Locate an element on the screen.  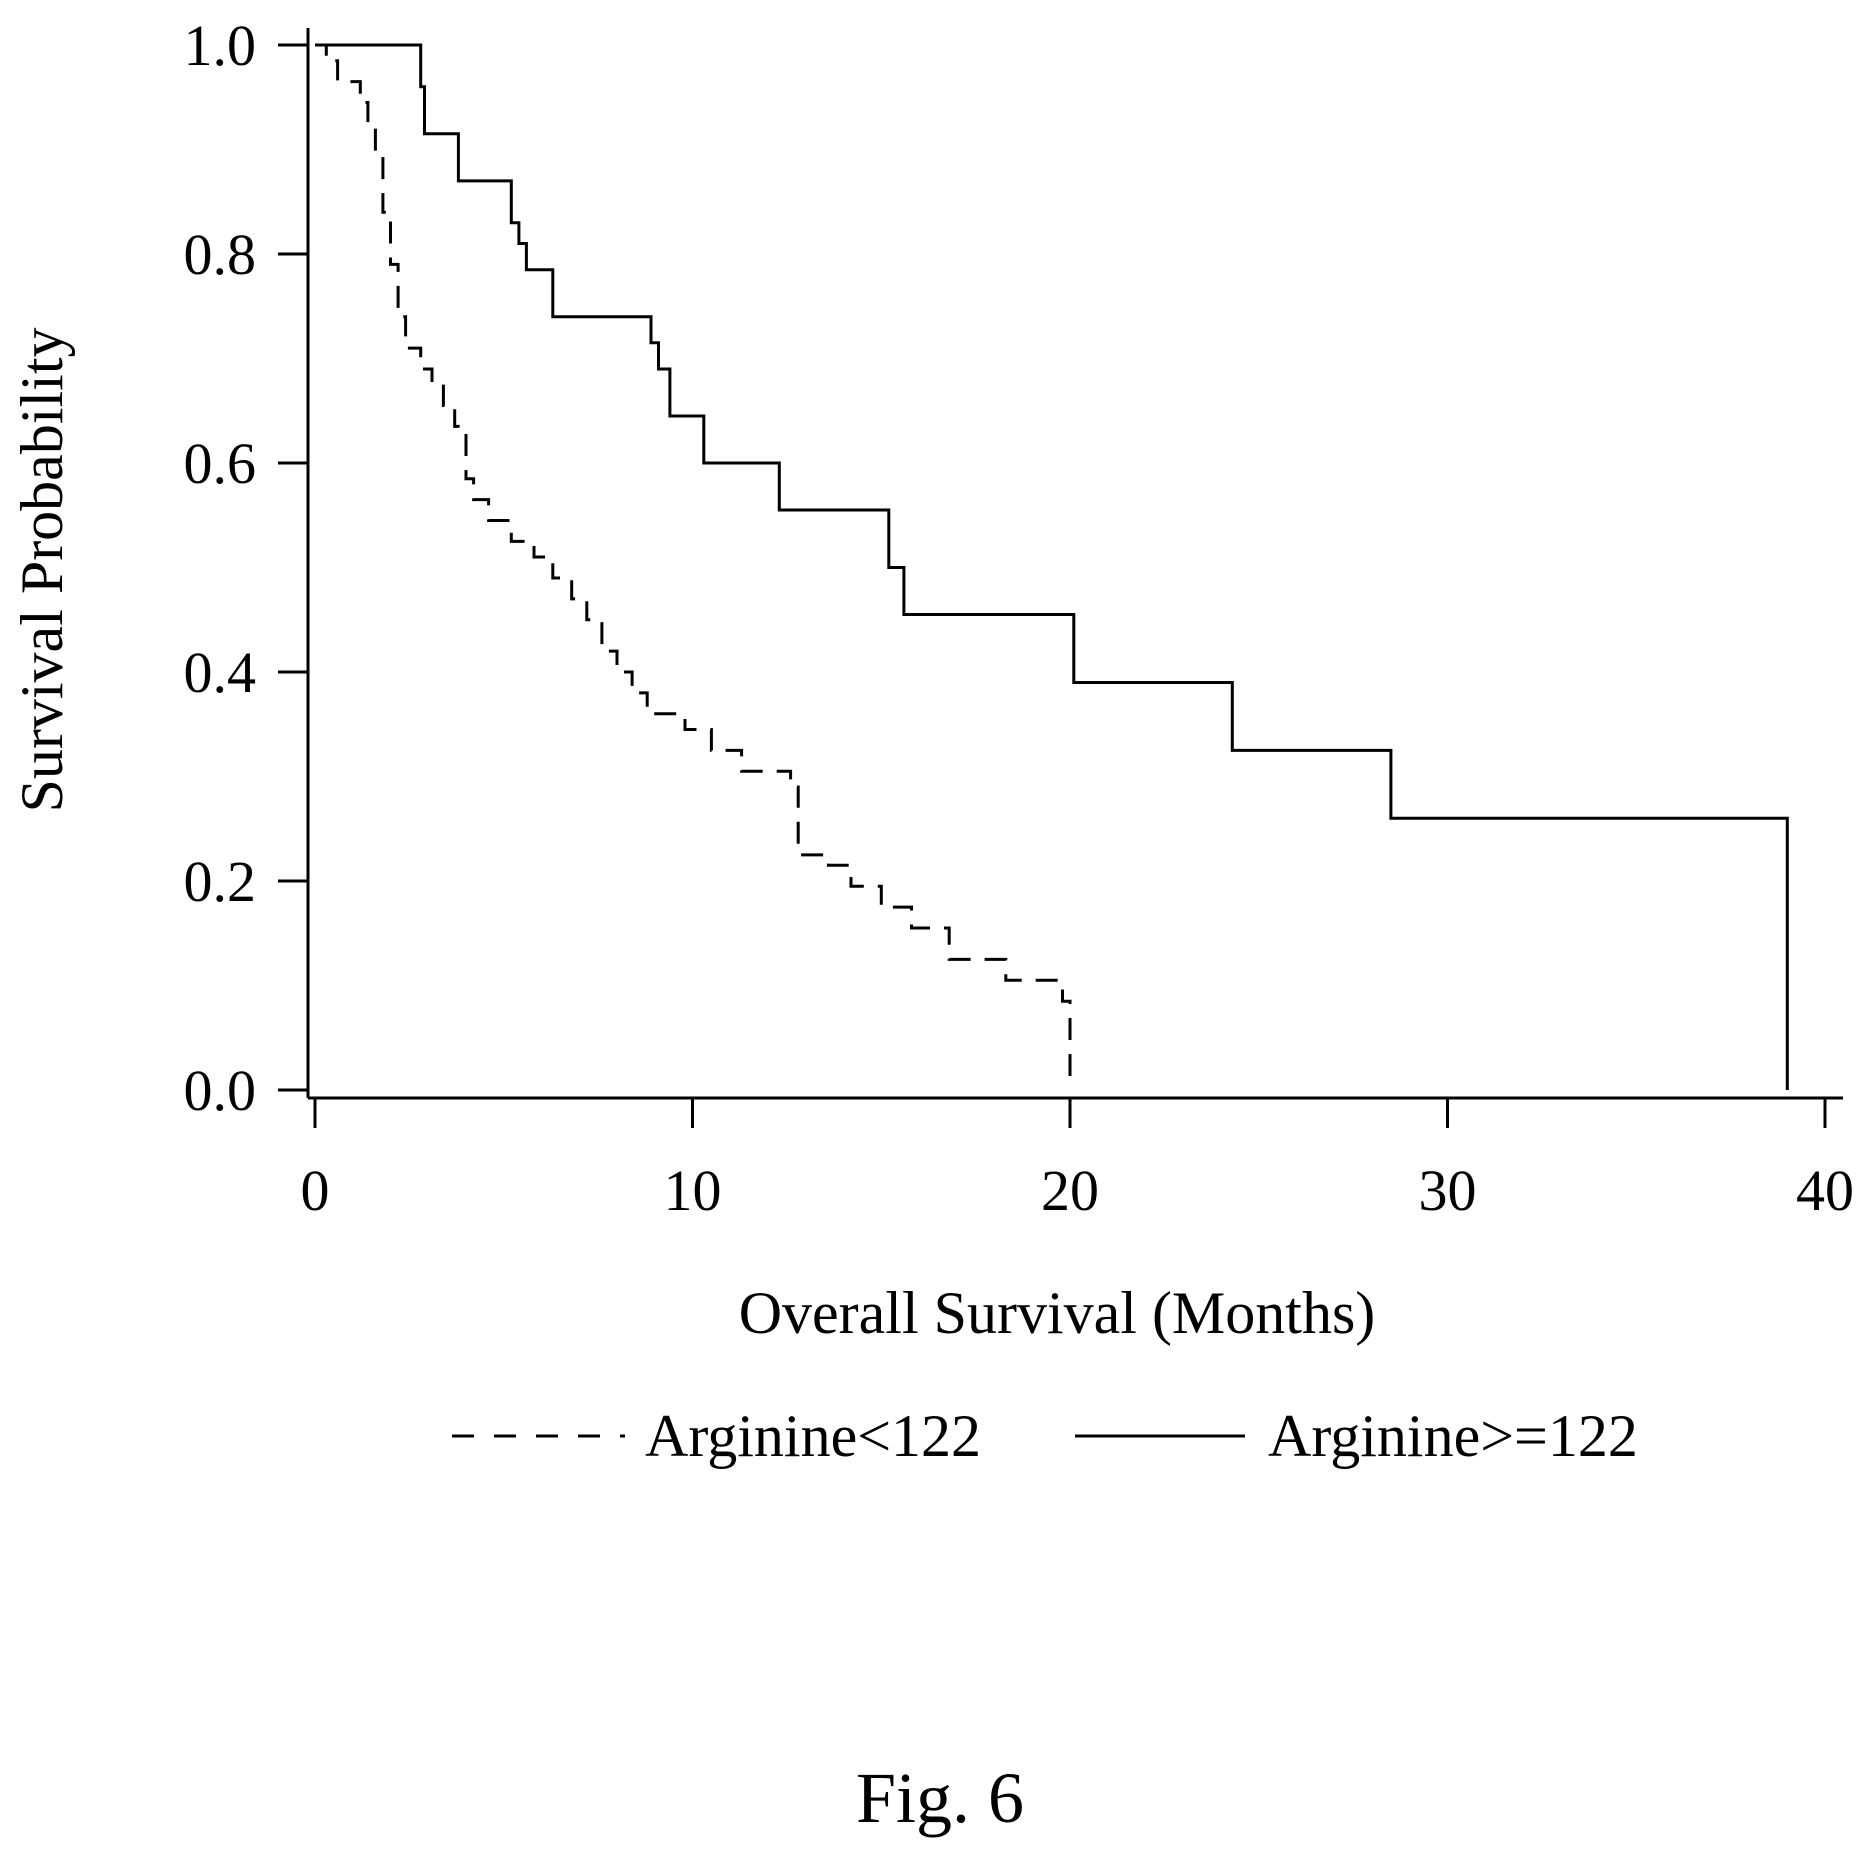
x-tick-label: 20 is located at coordinates (1070, 1190).